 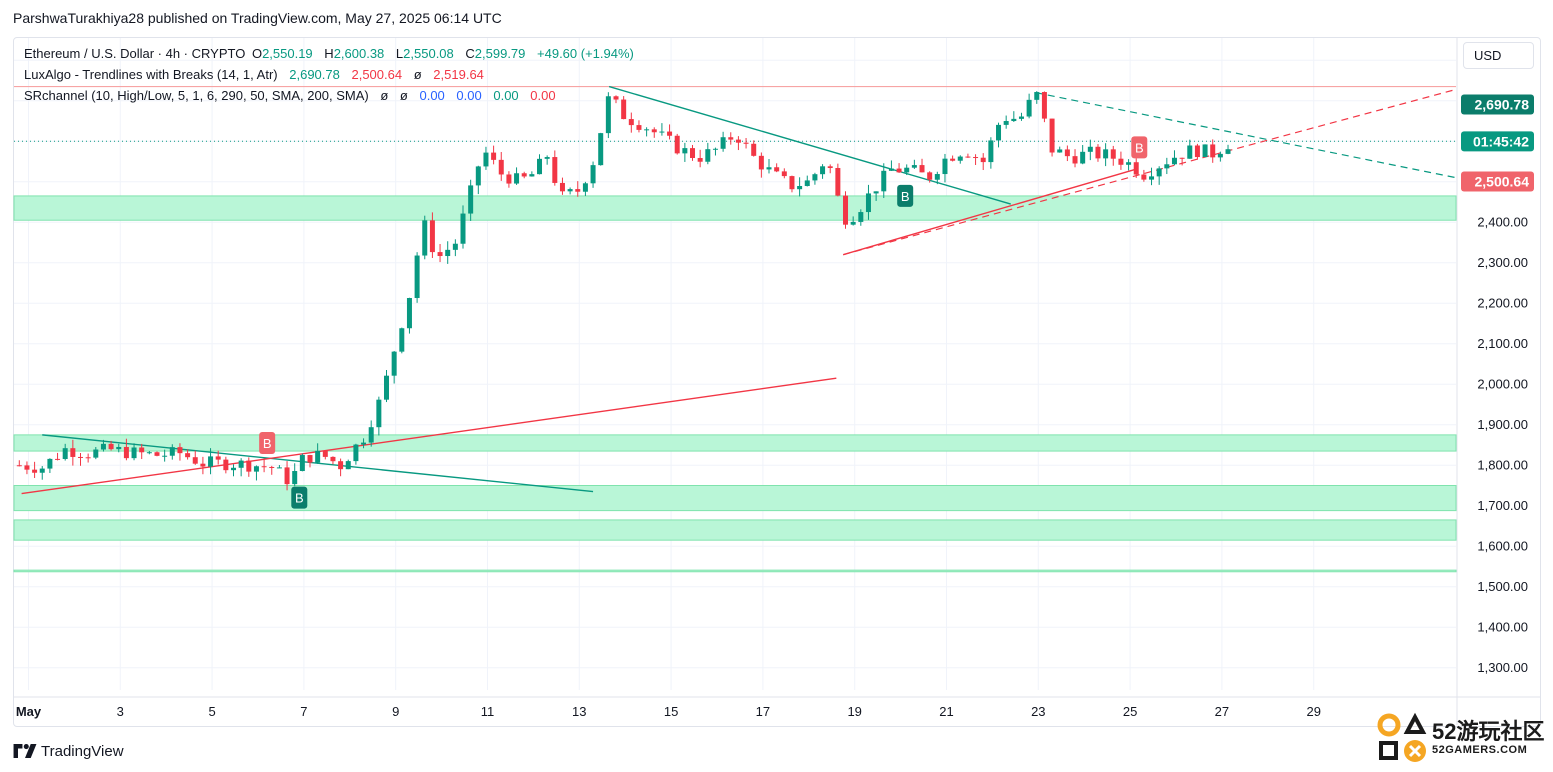 What do you see at coordinates (417, 74) in the screenshot?
I see `indicator-luxalgo-value-3: ø` at bounding box center [417, 74].